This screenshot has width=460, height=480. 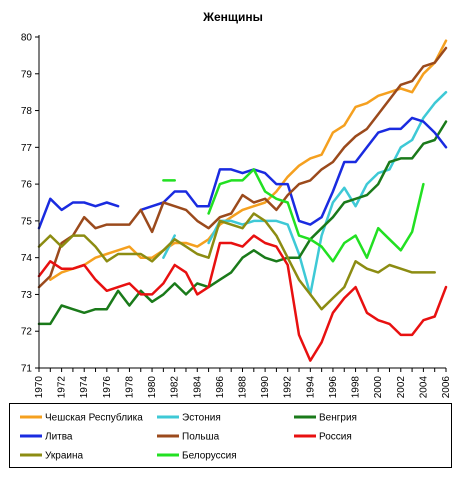 What do you see at coordinates (27, 258) in the screenshot?
I see `y-tick-label: 74` at bounding box center [27, 258].